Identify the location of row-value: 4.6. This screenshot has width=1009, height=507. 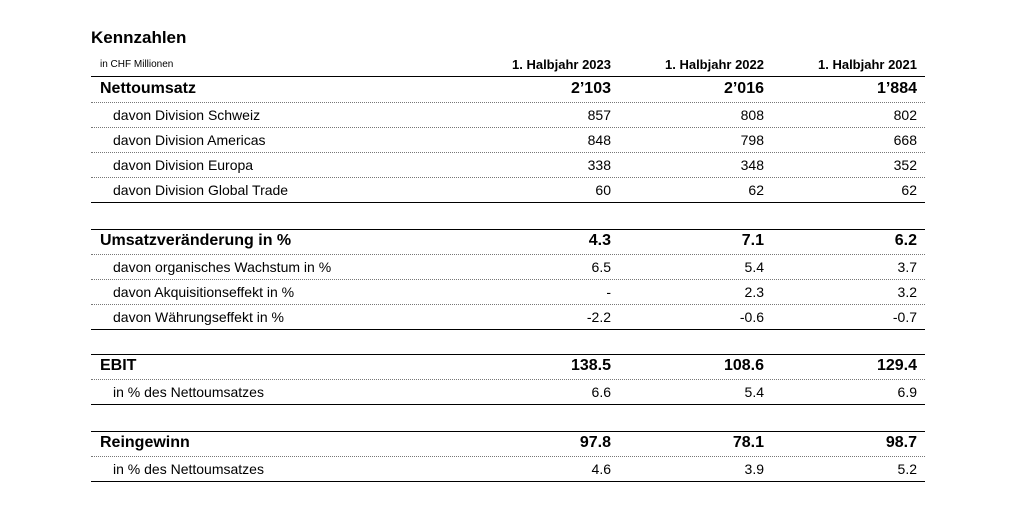
(601, 469).